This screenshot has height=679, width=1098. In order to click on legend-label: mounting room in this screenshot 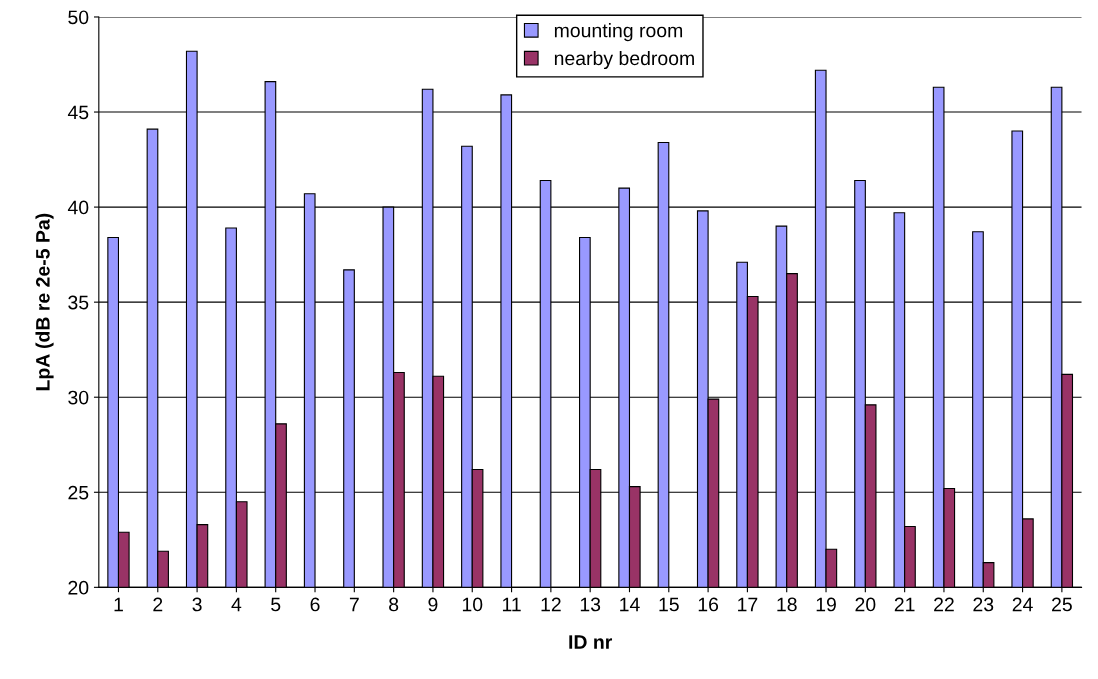, I will do `click(618, 32)`.